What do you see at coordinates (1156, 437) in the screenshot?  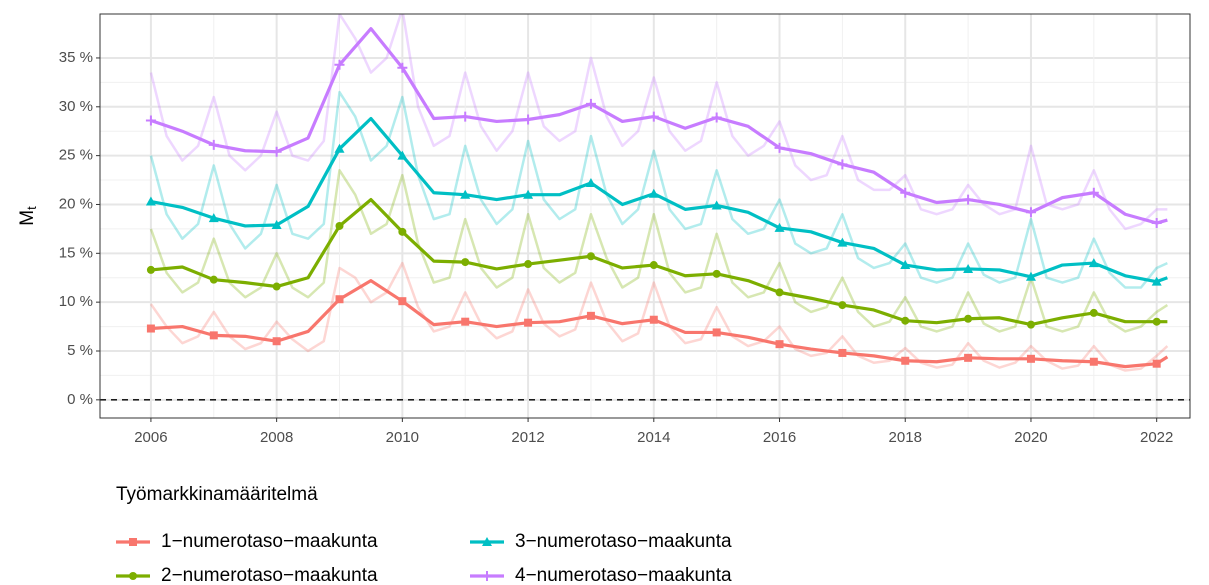 I see `x-tick-label: 2022` at bounding box center [1156, 437].